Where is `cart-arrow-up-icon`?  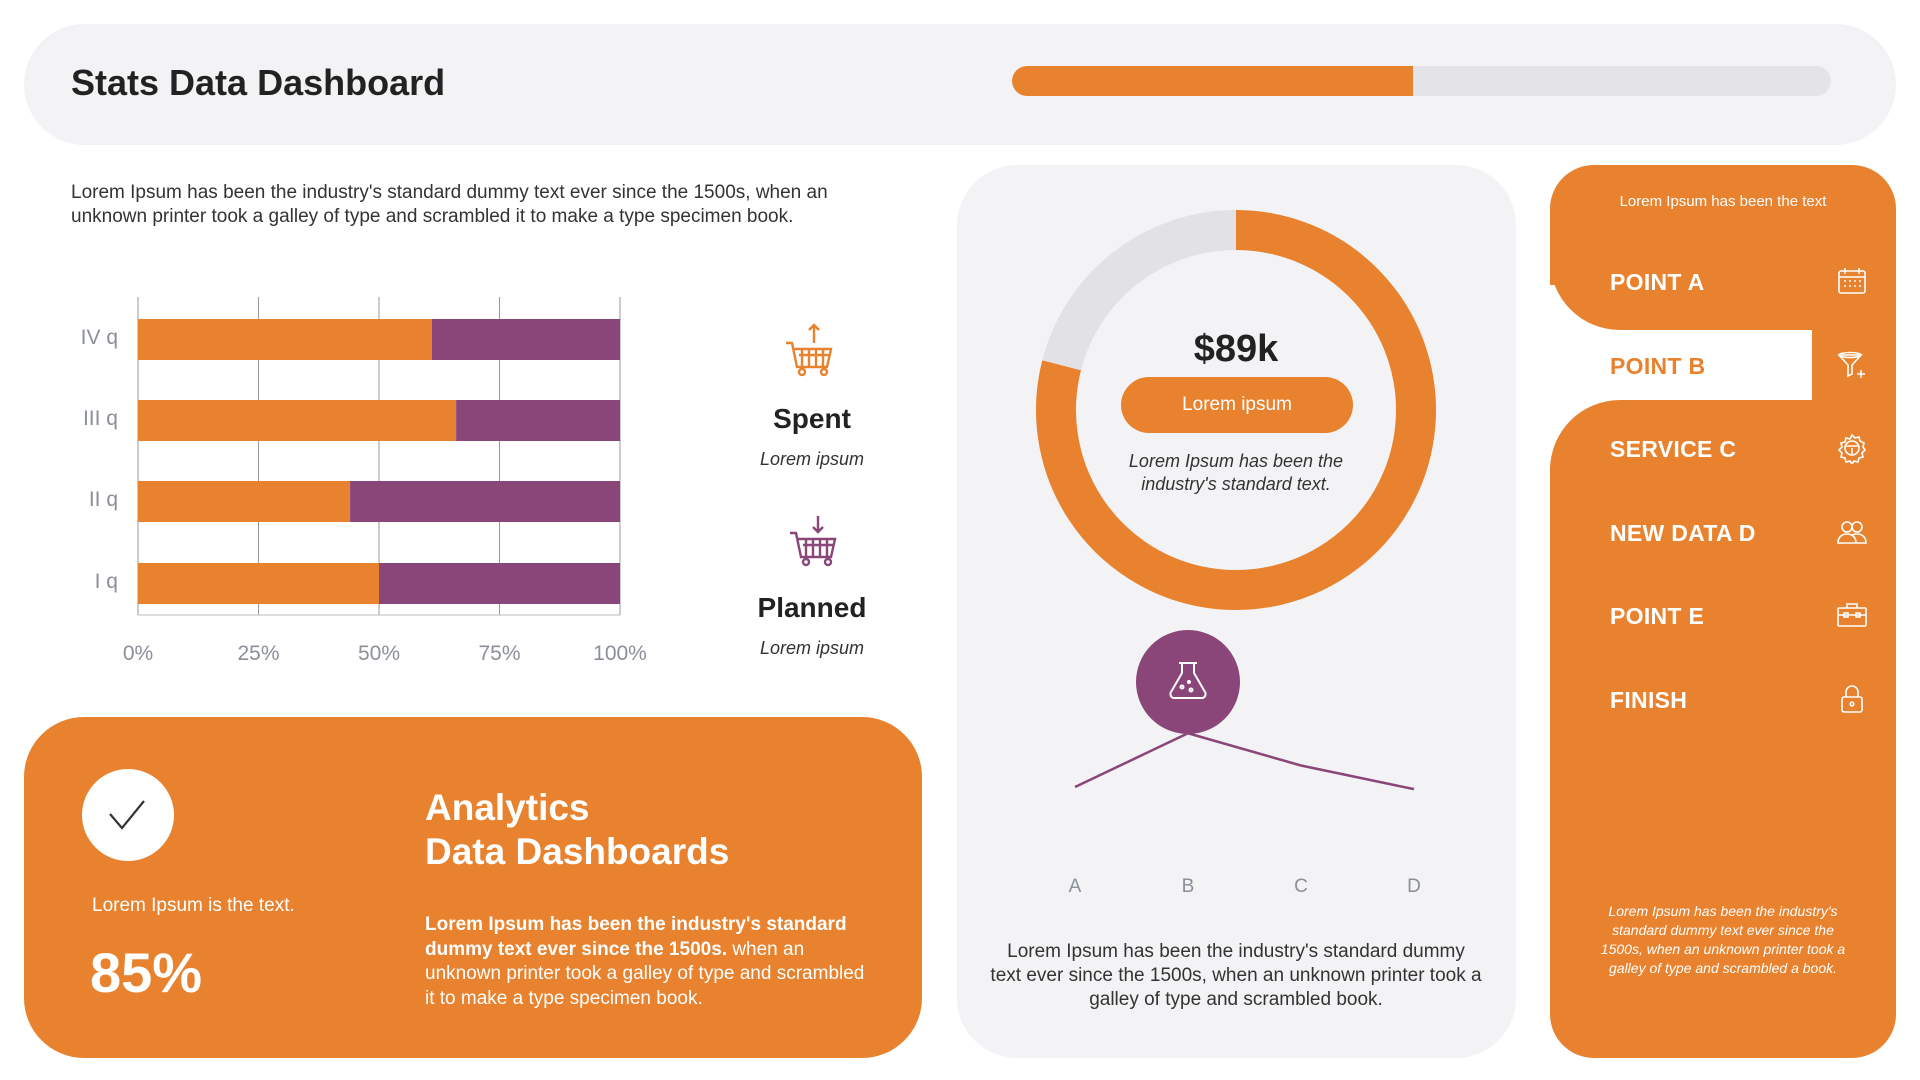
cart-arrow-up-icon is located at coordinates (809, 350).